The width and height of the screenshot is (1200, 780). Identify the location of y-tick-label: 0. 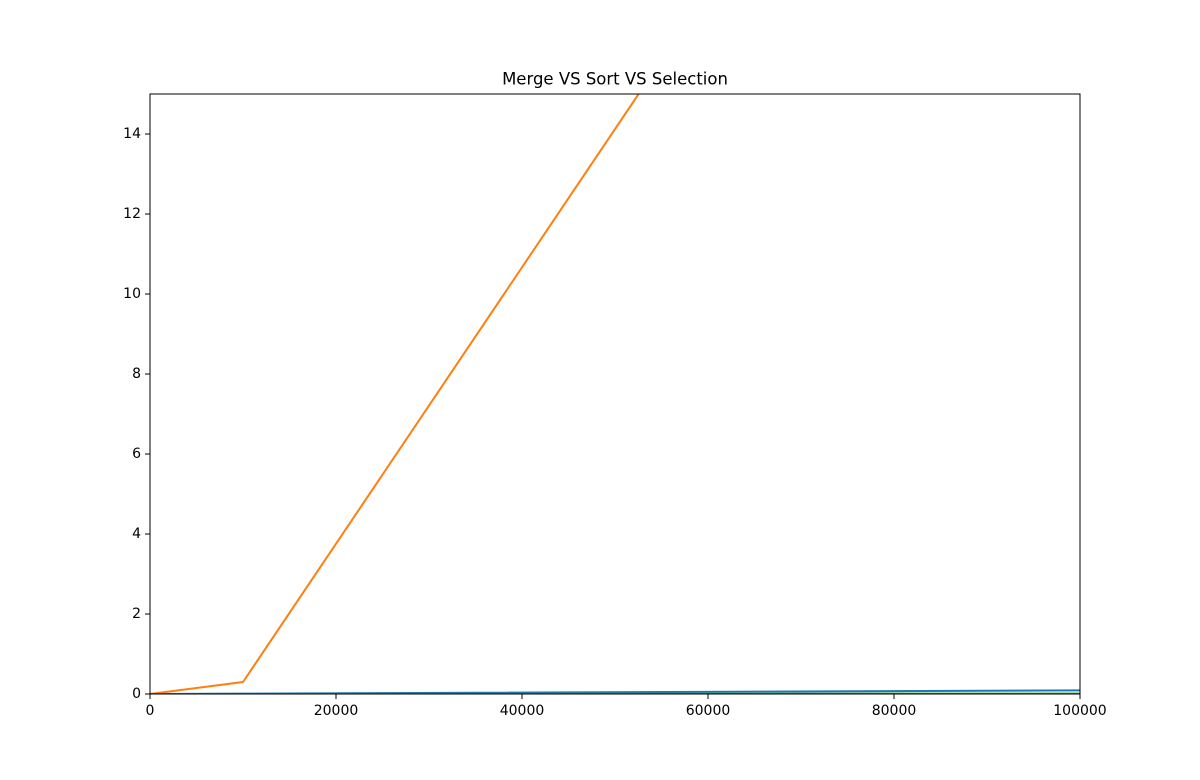
(136, 694).